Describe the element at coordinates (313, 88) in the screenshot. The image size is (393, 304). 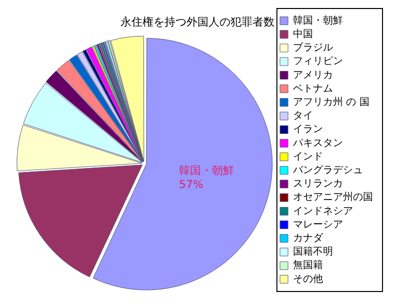
I see `legend-label: ベトナム` at that location.